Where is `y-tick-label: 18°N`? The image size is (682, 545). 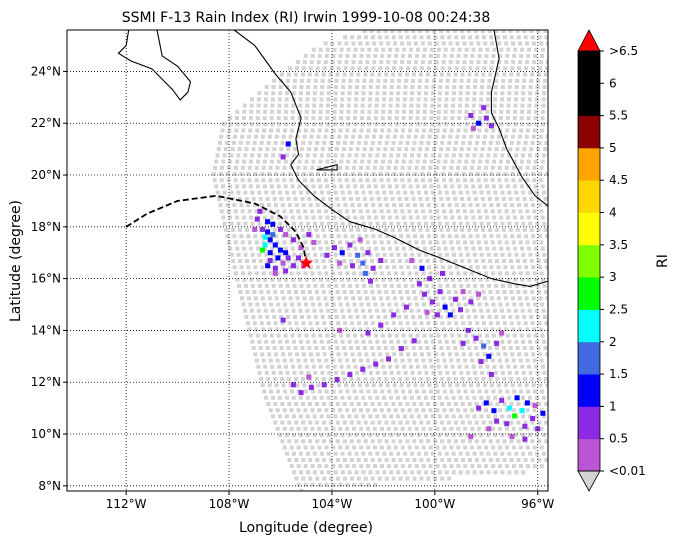 y-tick-label: 18°N is located at coordinates (46, 227).